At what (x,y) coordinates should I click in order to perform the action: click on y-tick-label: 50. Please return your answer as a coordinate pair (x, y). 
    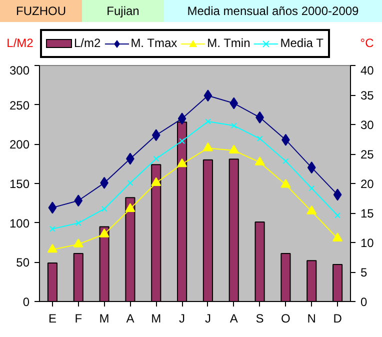
    Looking at the image, I should click on (23, 263).